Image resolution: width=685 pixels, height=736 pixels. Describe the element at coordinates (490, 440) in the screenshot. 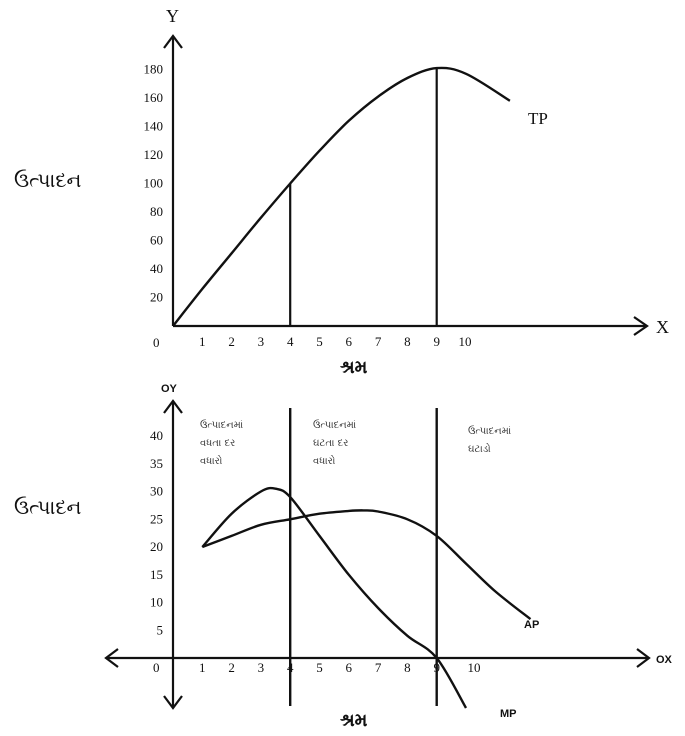

I see `stage-3-label: ઉત્પાદનમાં ઘટાડો` at that location.